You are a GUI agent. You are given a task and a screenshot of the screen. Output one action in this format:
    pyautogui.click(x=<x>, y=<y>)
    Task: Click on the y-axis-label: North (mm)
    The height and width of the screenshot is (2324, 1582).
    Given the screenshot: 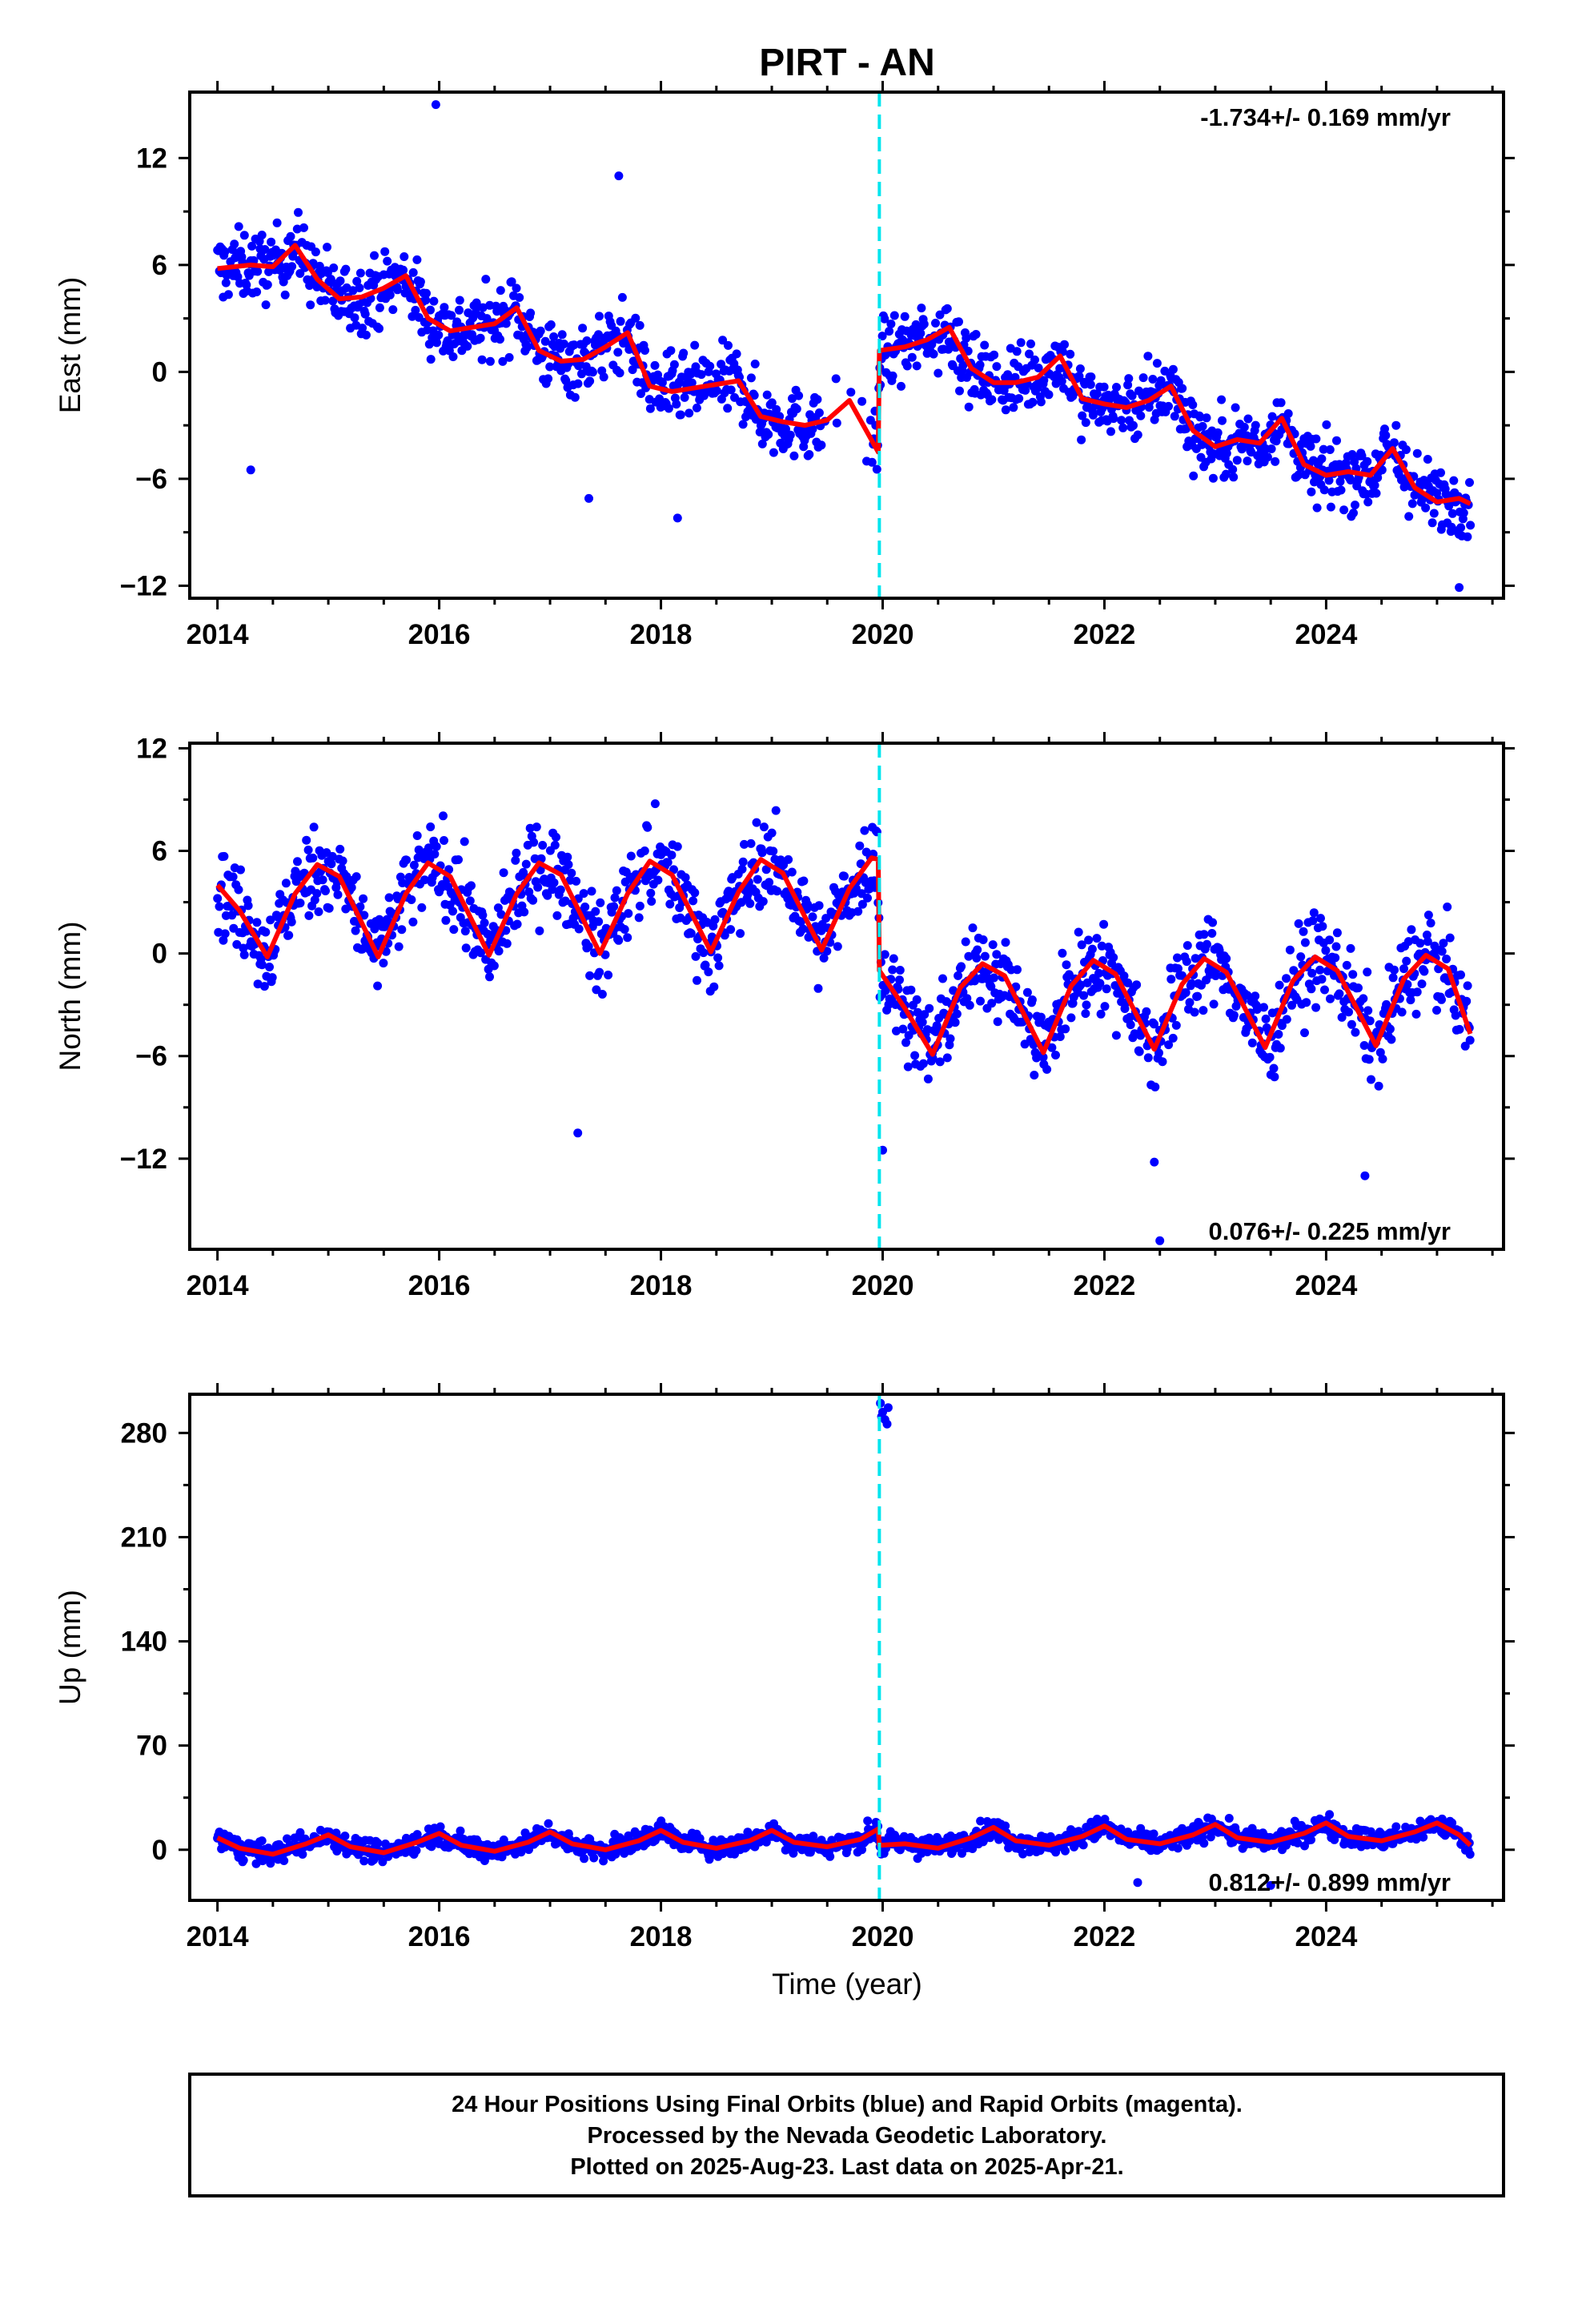 What is the action you would take?
    pyautogui.click(x=70, y=996)
    